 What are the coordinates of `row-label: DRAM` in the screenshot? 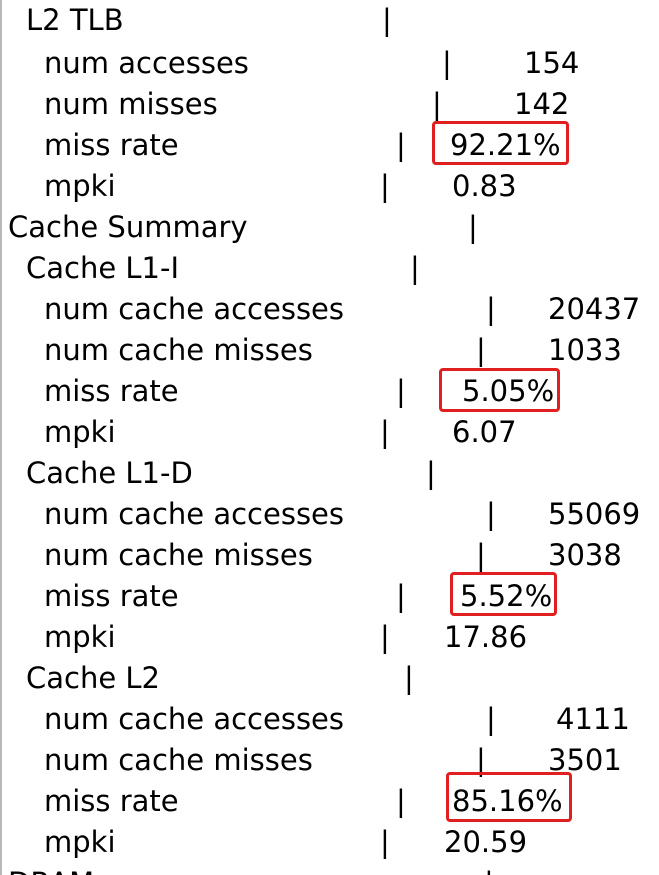 It's located at (51, 869).